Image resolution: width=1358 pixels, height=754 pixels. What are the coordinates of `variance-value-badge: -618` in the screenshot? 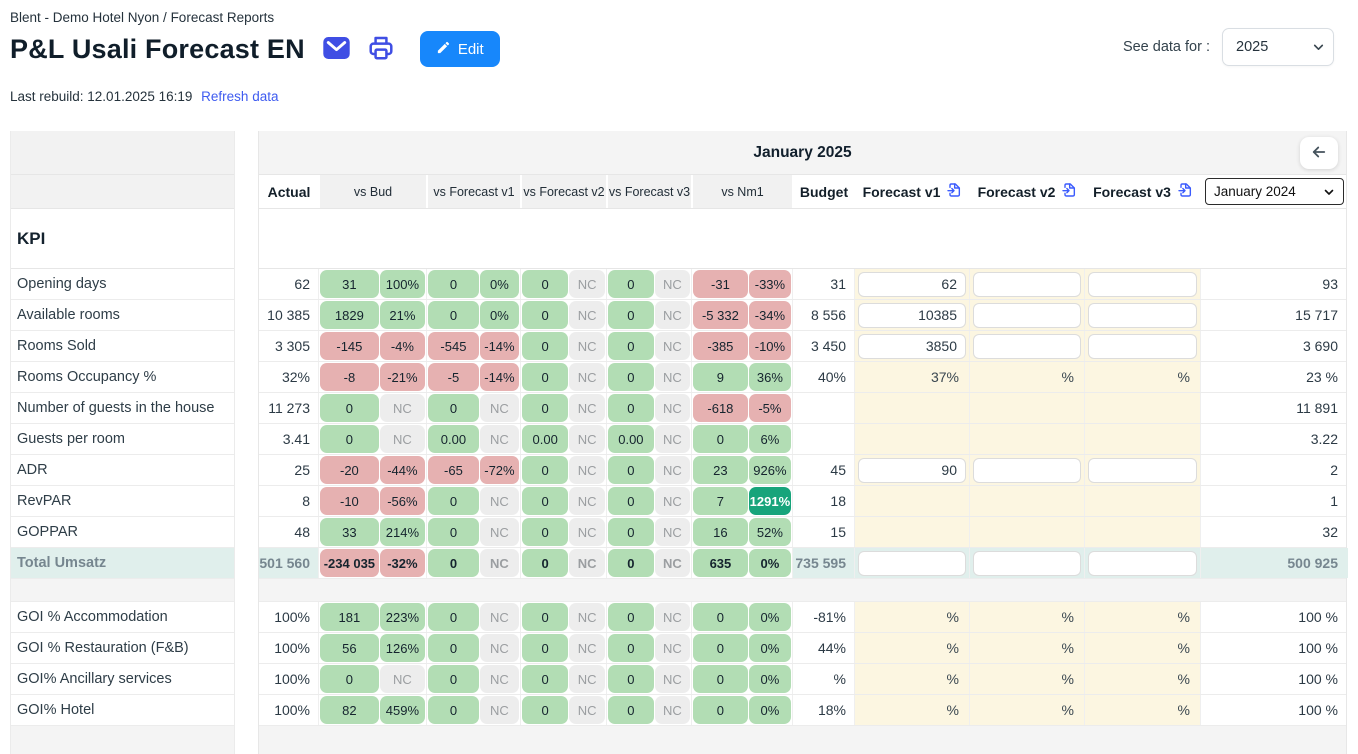 It's located at (720, 408).